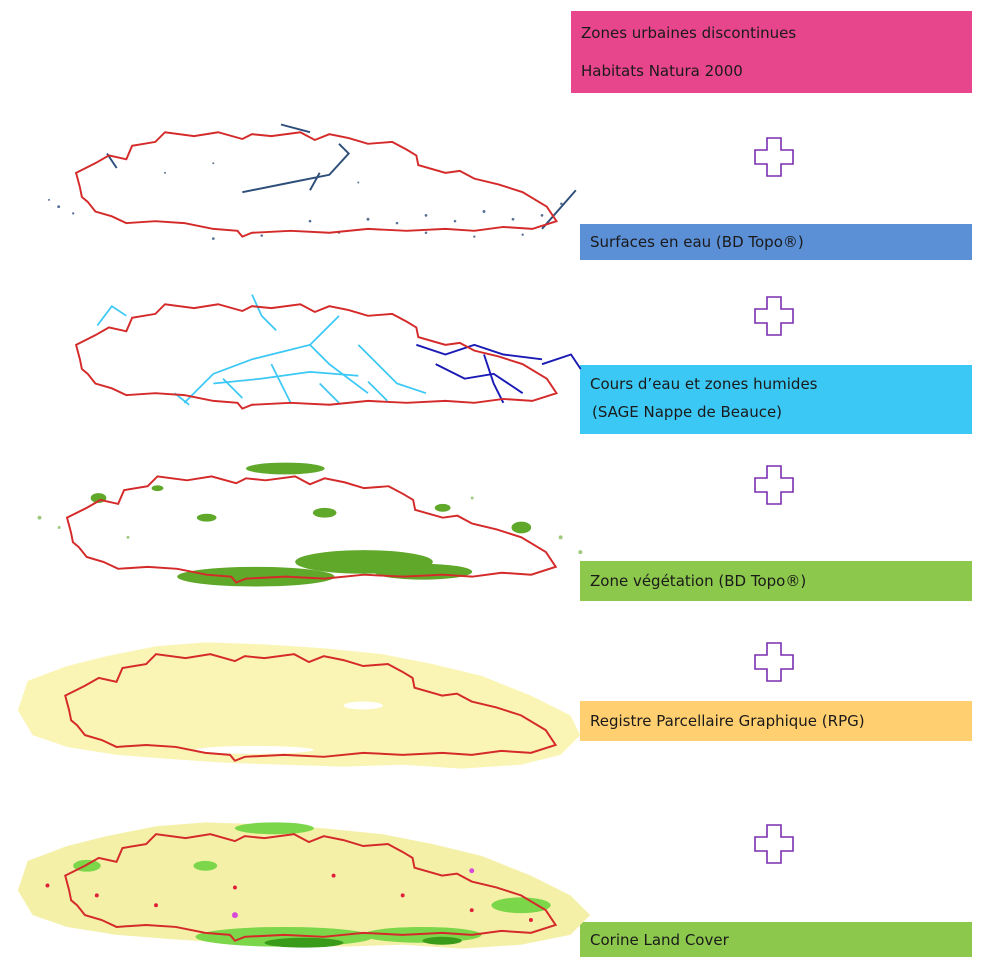  What do you see at coordinates (776, 939) in the screenshot?
I see `legend-label-corine: Corine Land Cover` at bounding box center [776, 939].